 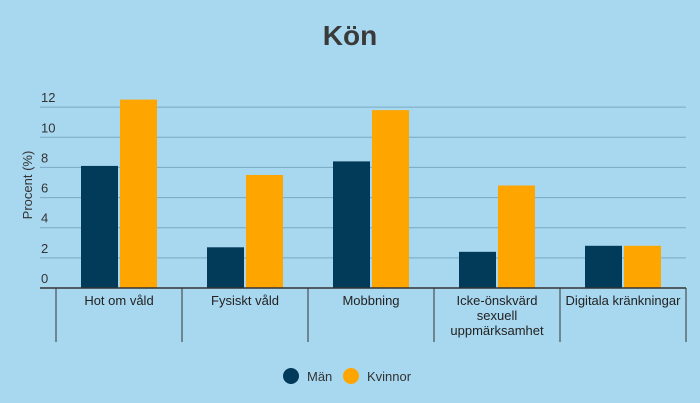 I want to click on legend: Män Kvinnor, so click(x=347, y=376).